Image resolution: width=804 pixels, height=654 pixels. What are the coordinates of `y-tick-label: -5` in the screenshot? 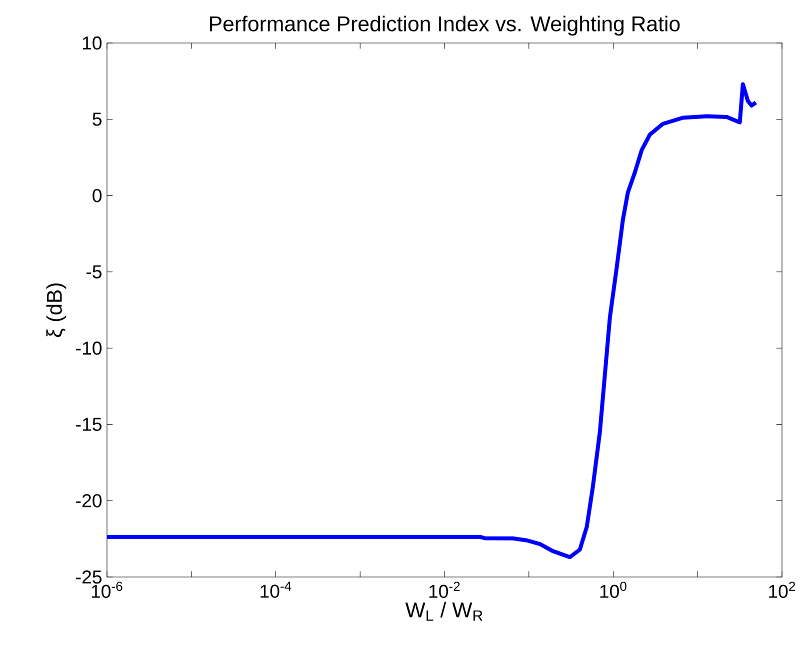 It's located at (94, 271).